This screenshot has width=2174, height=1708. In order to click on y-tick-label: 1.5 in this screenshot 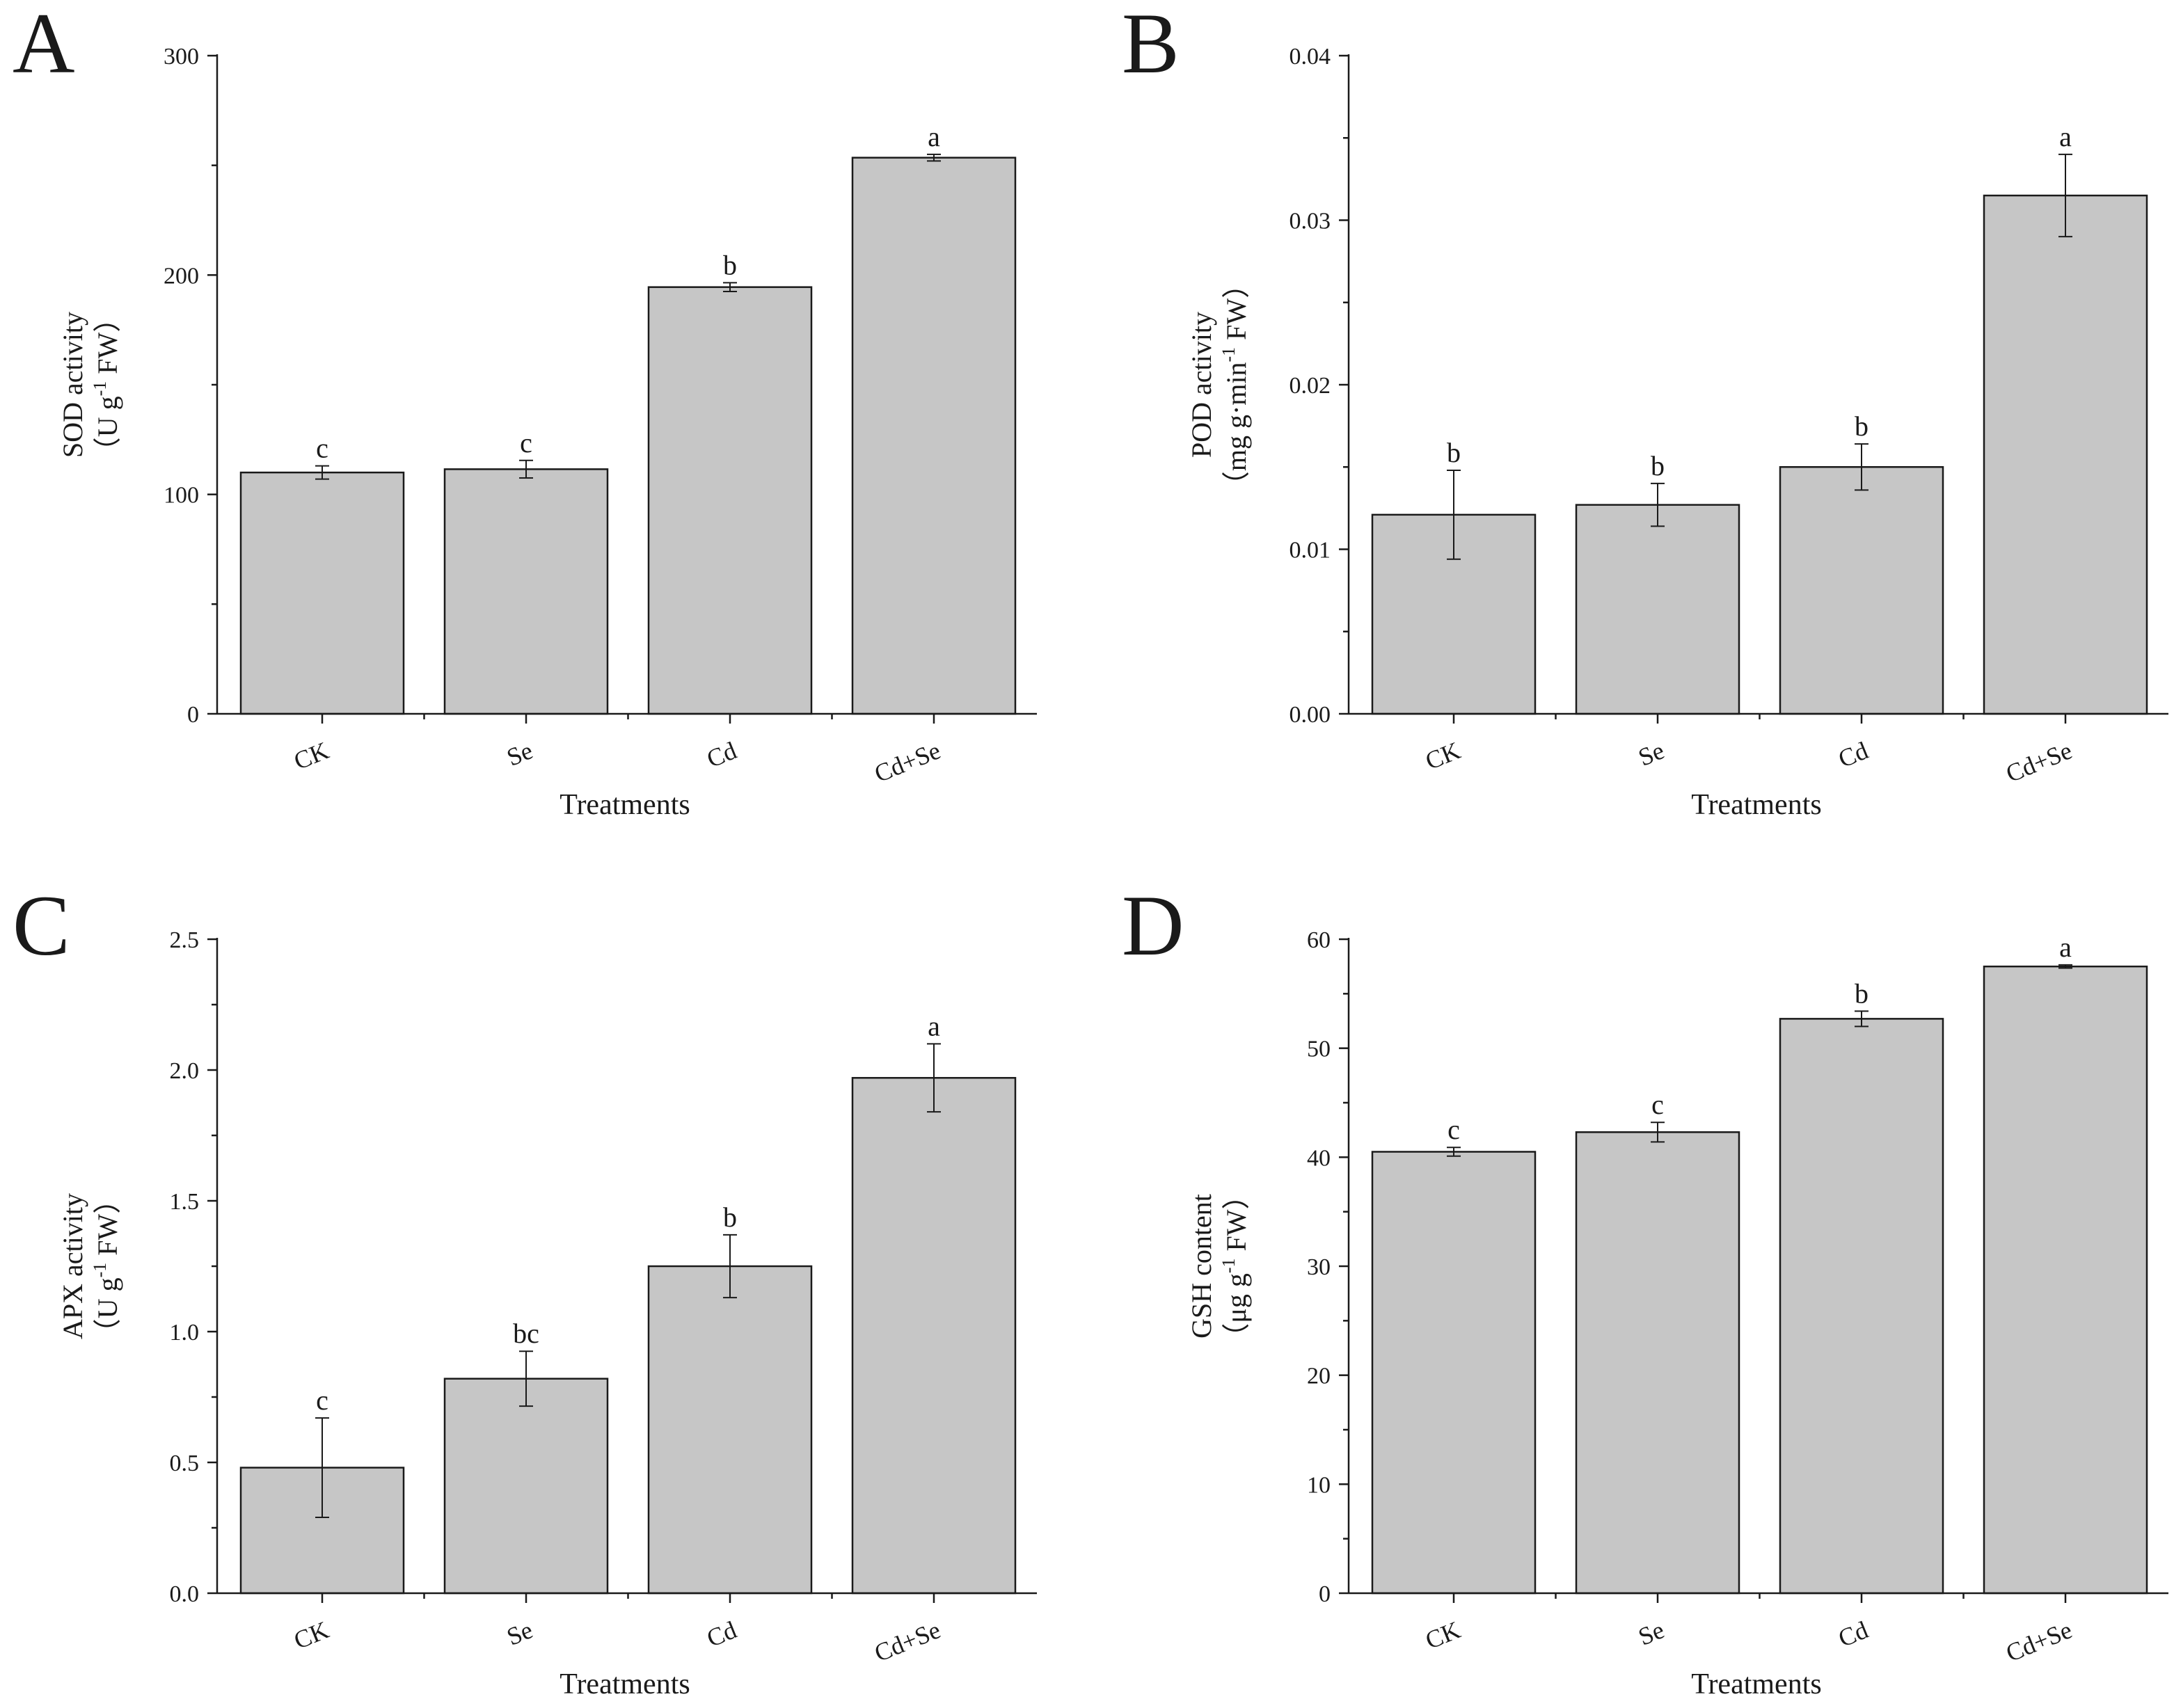, I will do `click(185, 1202)`.